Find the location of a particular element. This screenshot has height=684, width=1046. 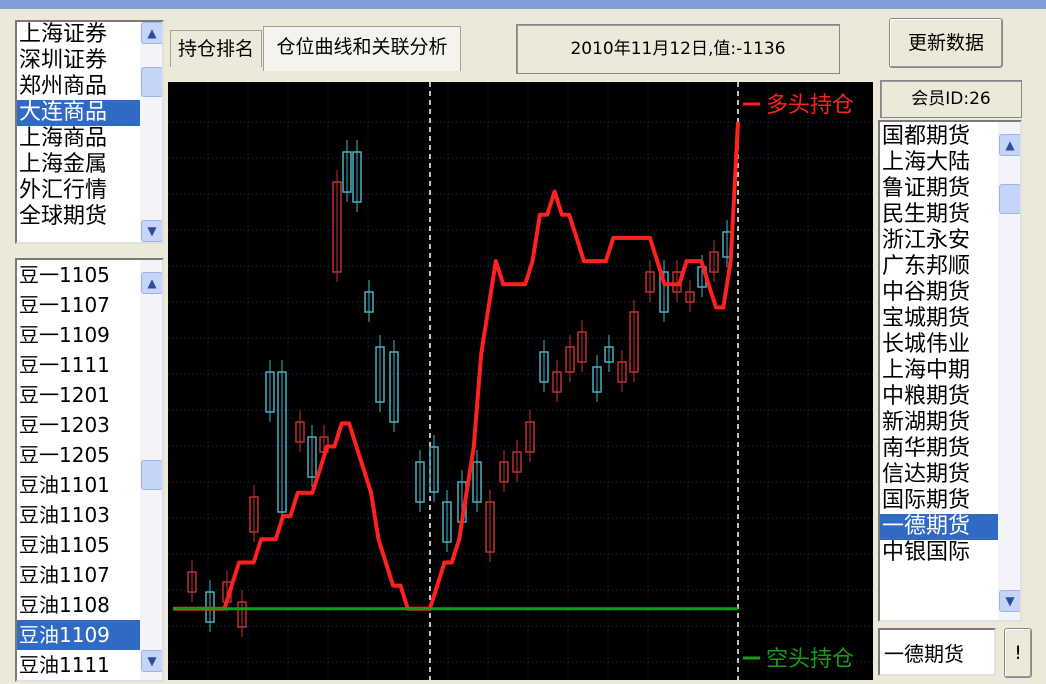

member-list-item: 宝城期货 is located at coordinates (926, 318).